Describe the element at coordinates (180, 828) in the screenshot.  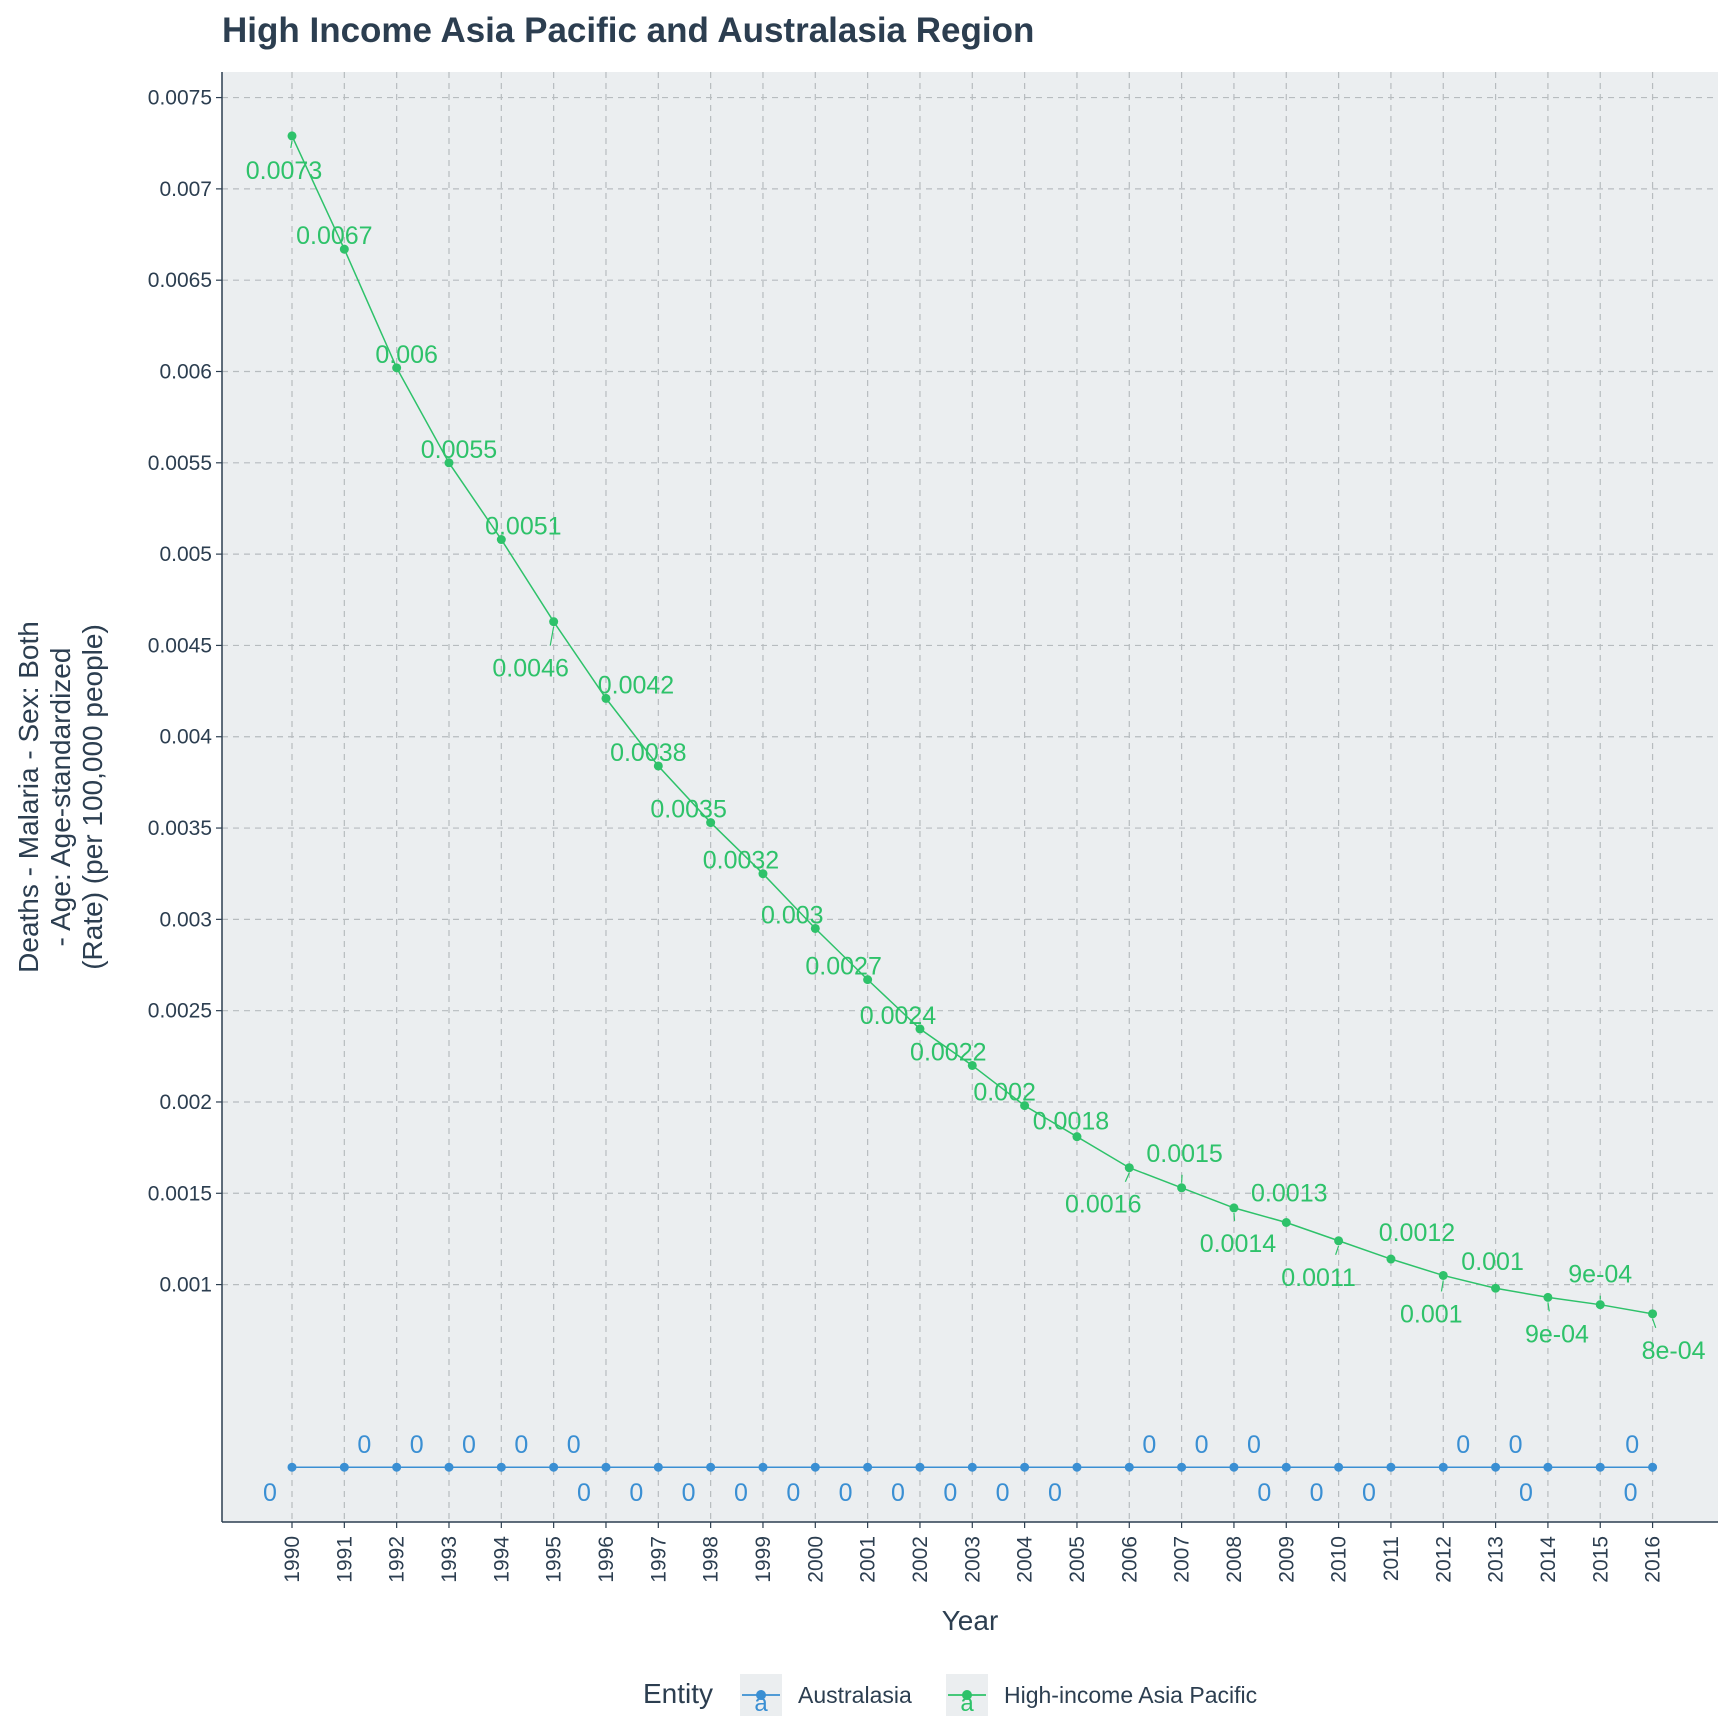
I see `y-tick-label: 0.0035` at that location.